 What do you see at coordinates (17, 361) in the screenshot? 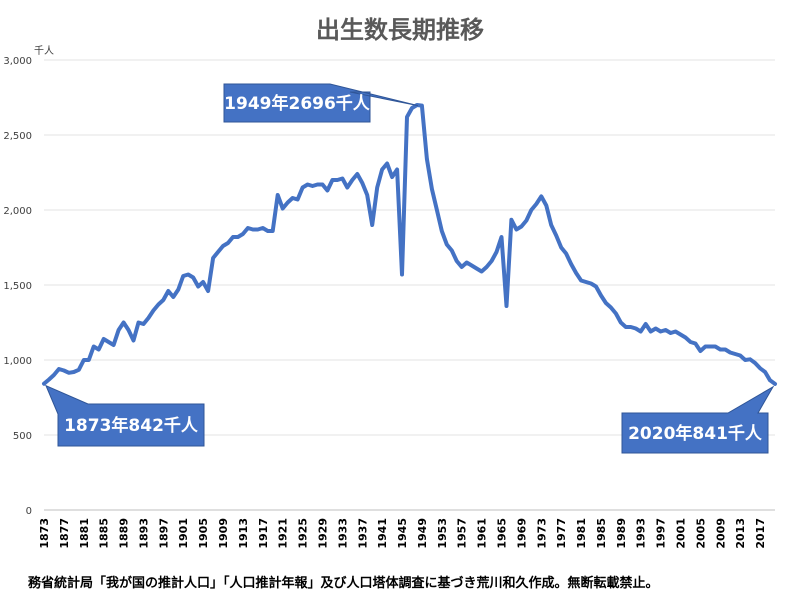
I see `y-tick-label: 1,000` at bounding box center [17, 361].